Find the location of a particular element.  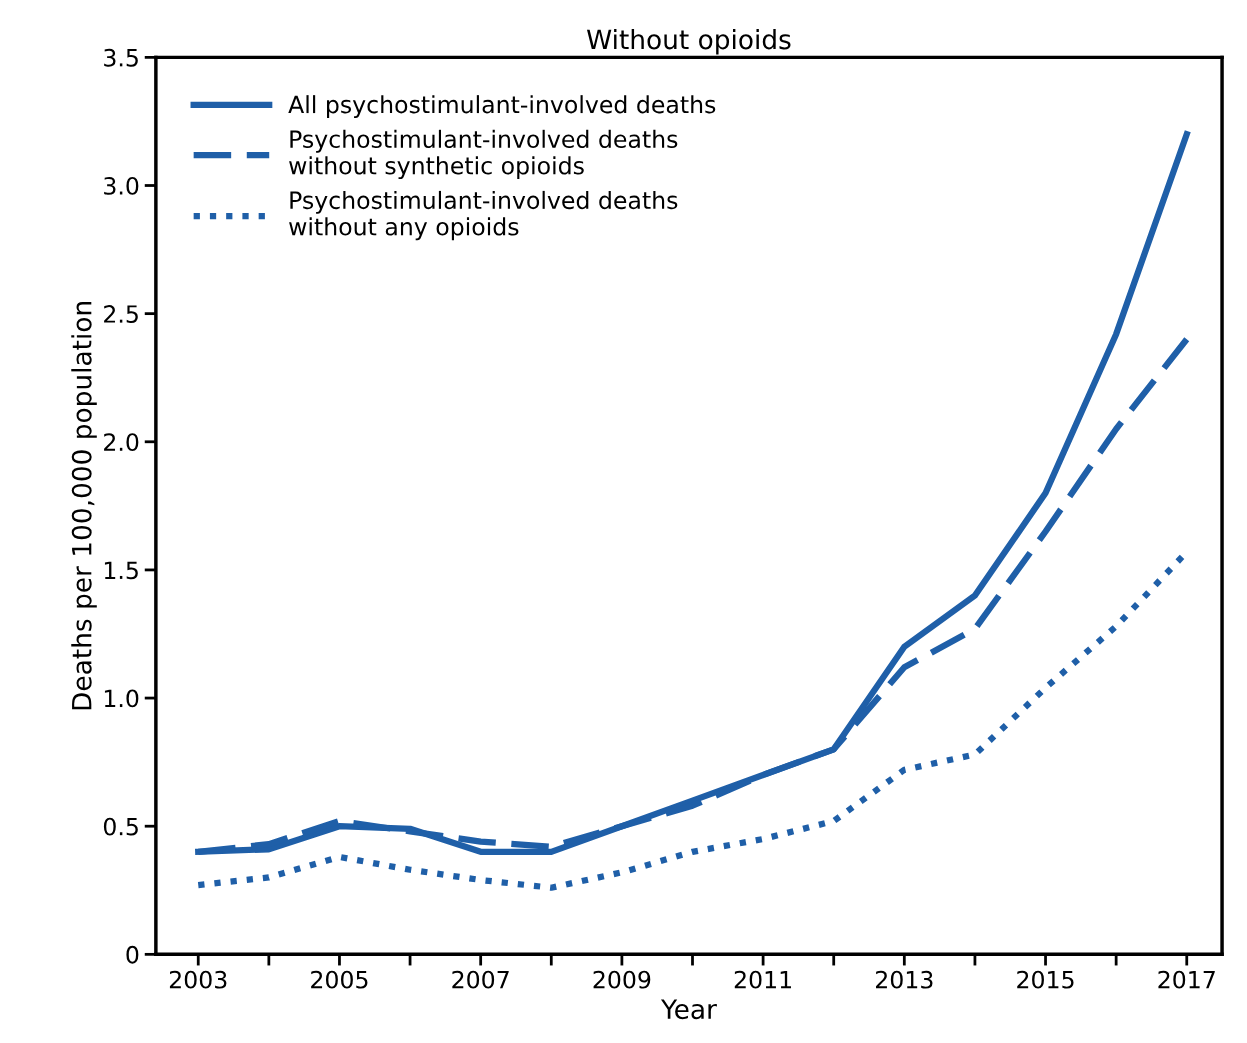

y-tick-label: 1.5 is located at coordinates (121, 570).